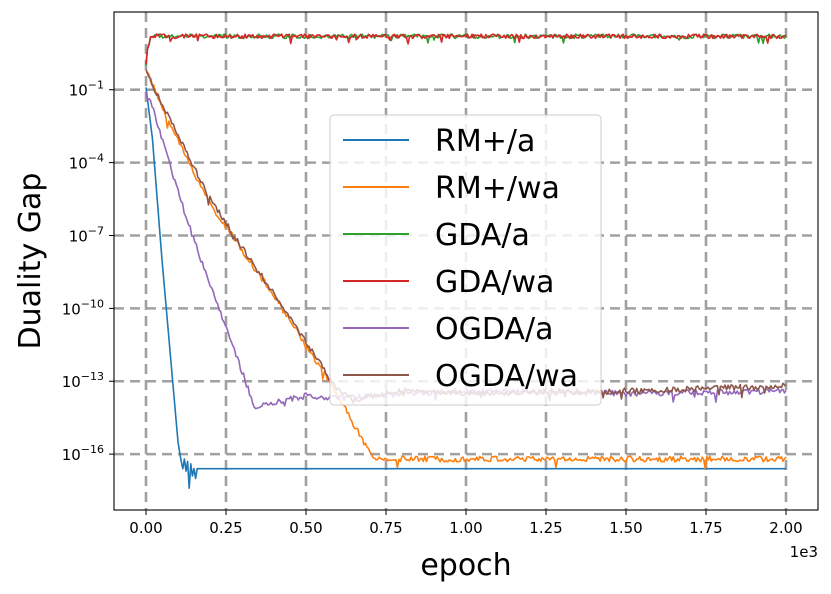 The height and width of the screenshot is (594, 831). Describe the element at coordinates (485, 141) in the screenshot. I see `legend-label: RM+/a` at that location.